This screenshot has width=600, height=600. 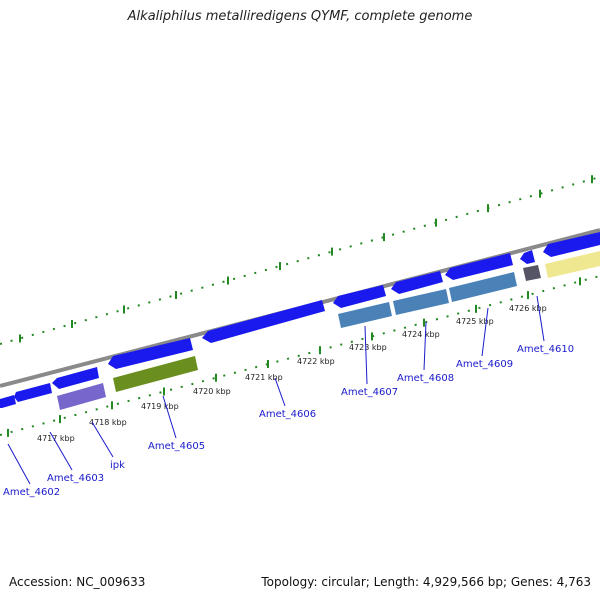 I want to click on gene-label-amet-4603: Amet_4603, so click(x=75, y=478).